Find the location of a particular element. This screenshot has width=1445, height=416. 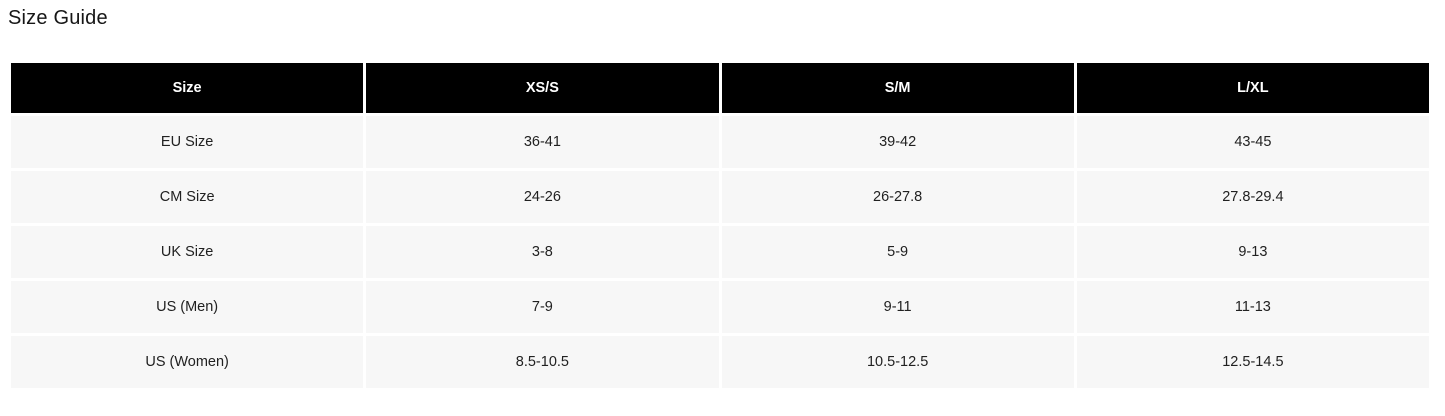

table-cell: 9-11 is located at coordinates (897, 307).